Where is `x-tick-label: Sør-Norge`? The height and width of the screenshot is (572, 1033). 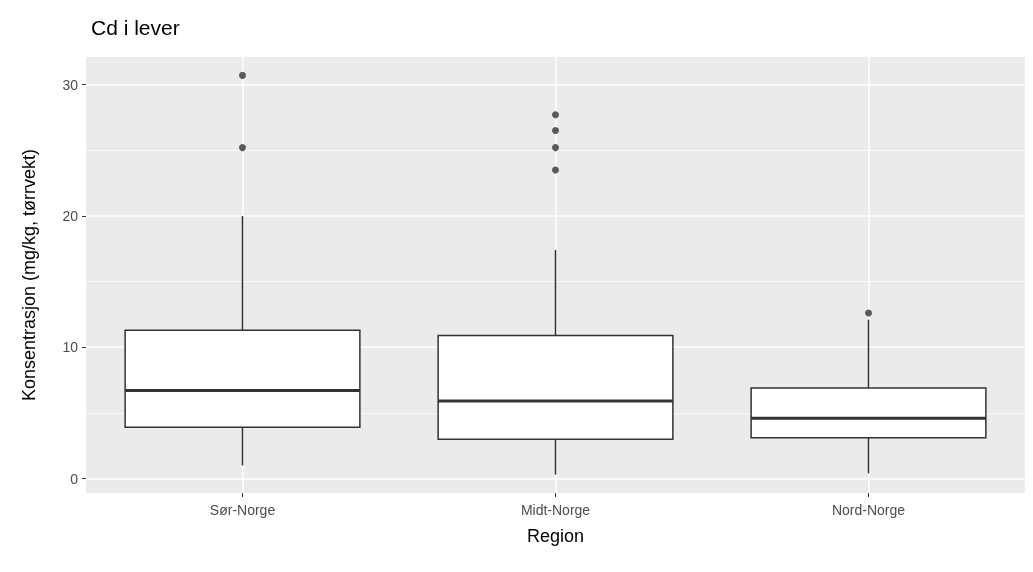 x-tick-label: Sør-Norge is located at coordinates (242, 510).